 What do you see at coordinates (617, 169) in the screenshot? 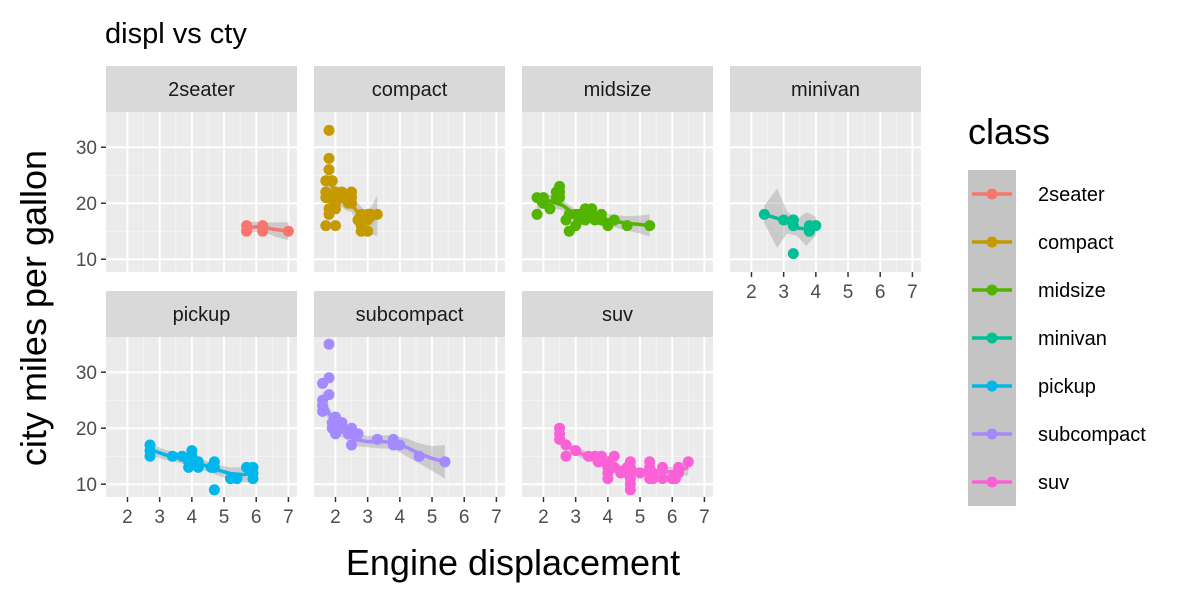
I see `facet-midsize: midsize` at bounding box center [617, 169].